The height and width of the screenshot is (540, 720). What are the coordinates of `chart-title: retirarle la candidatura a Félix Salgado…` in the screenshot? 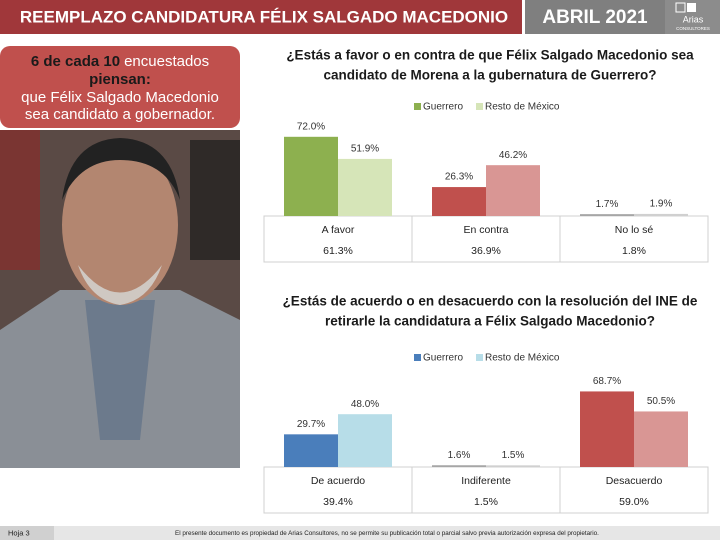 It's located at (490, 321).